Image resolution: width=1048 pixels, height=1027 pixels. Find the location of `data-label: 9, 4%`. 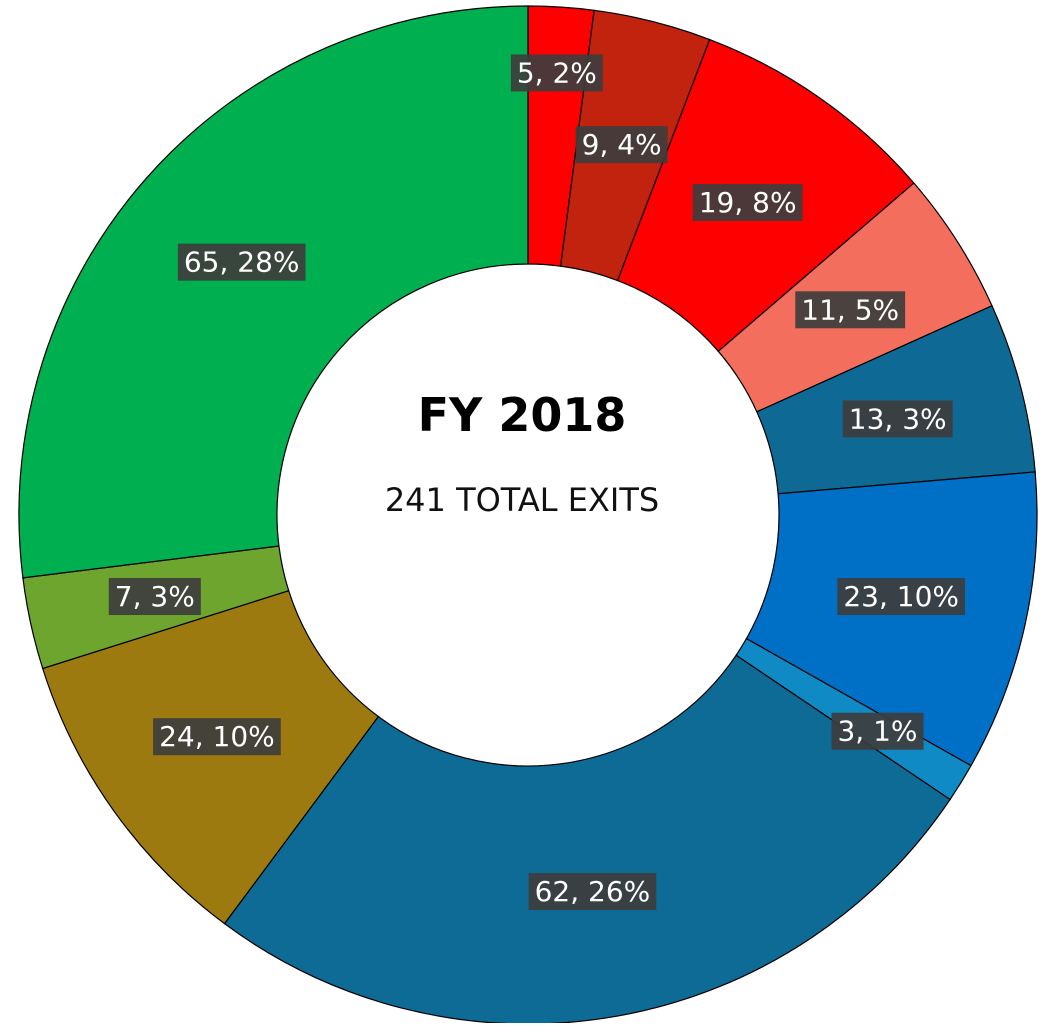

data-label: 9, 4% is located at coordinates (622, 144).